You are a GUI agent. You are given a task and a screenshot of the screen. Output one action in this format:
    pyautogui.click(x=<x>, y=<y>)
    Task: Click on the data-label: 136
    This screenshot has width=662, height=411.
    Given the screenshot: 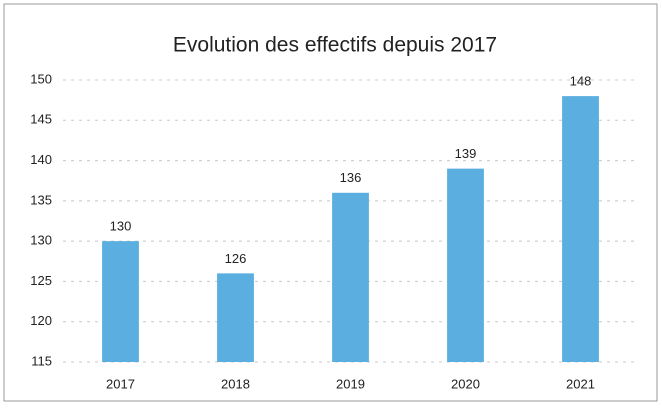 What is the action you would take?
    pyautogui.click(x=351, y=177)
    